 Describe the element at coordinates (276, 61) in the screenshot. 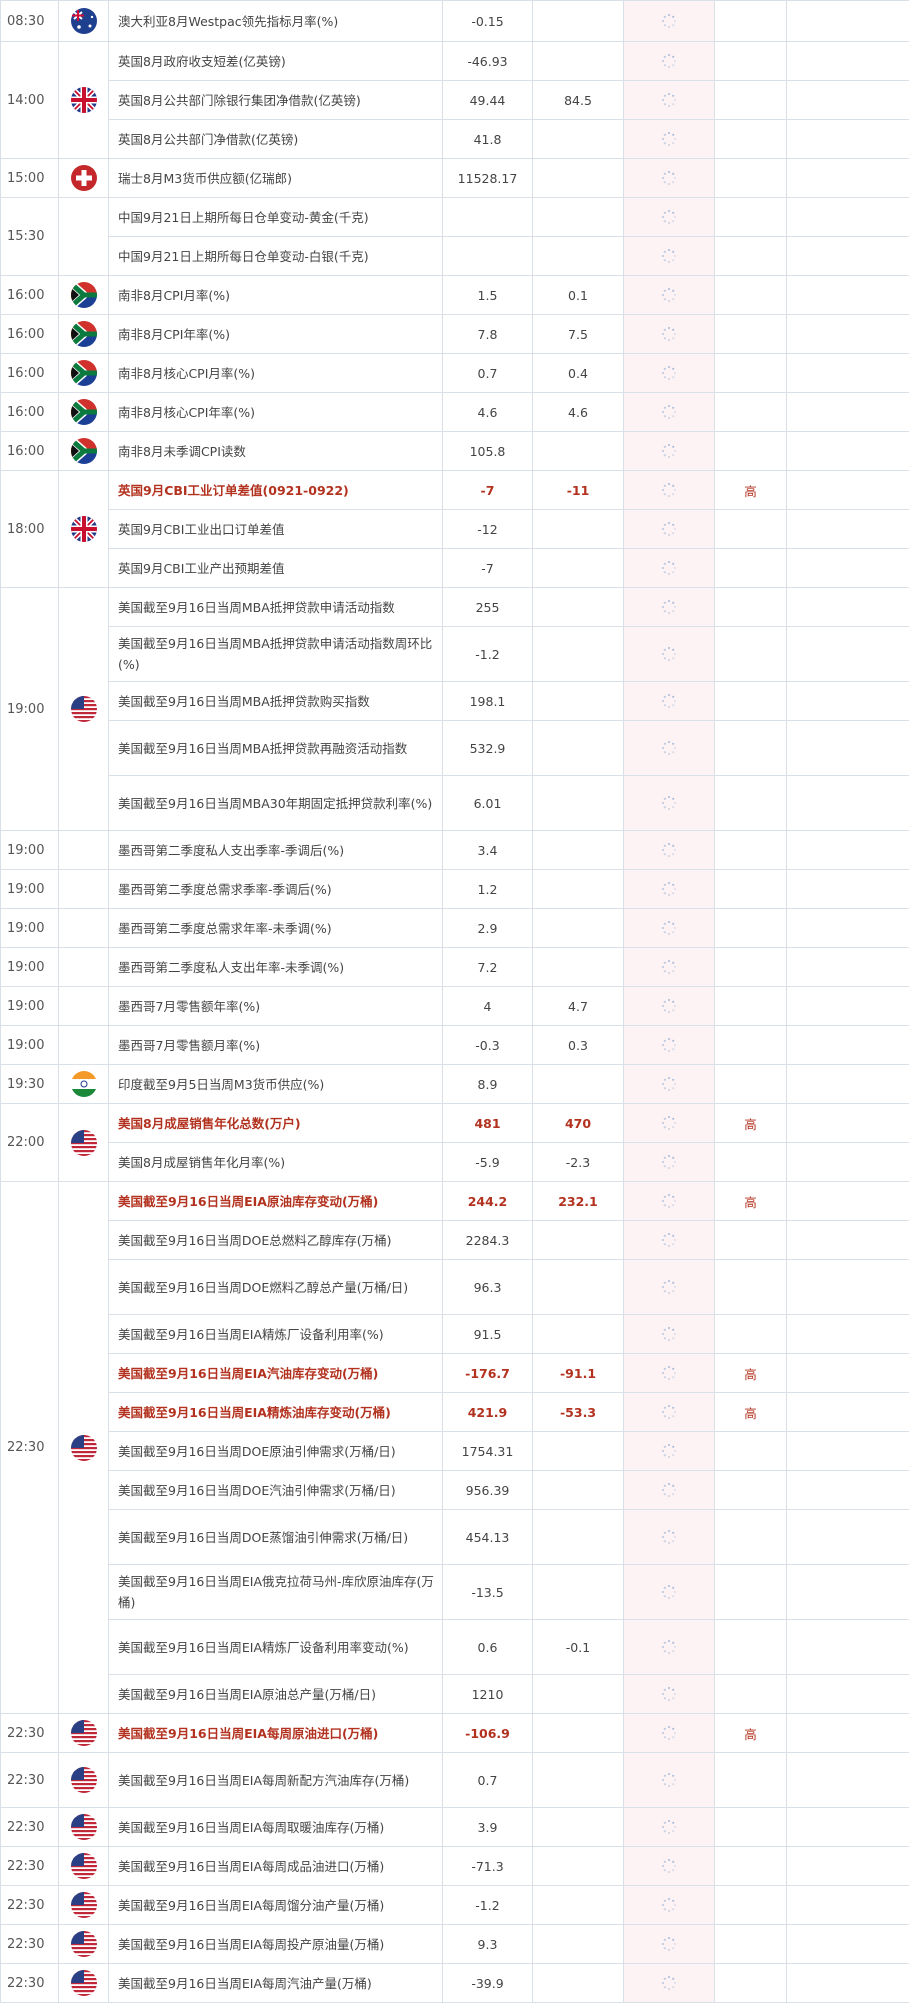

I see `event-name: 英国8月政府收支短差(亿英镑)` at that location.